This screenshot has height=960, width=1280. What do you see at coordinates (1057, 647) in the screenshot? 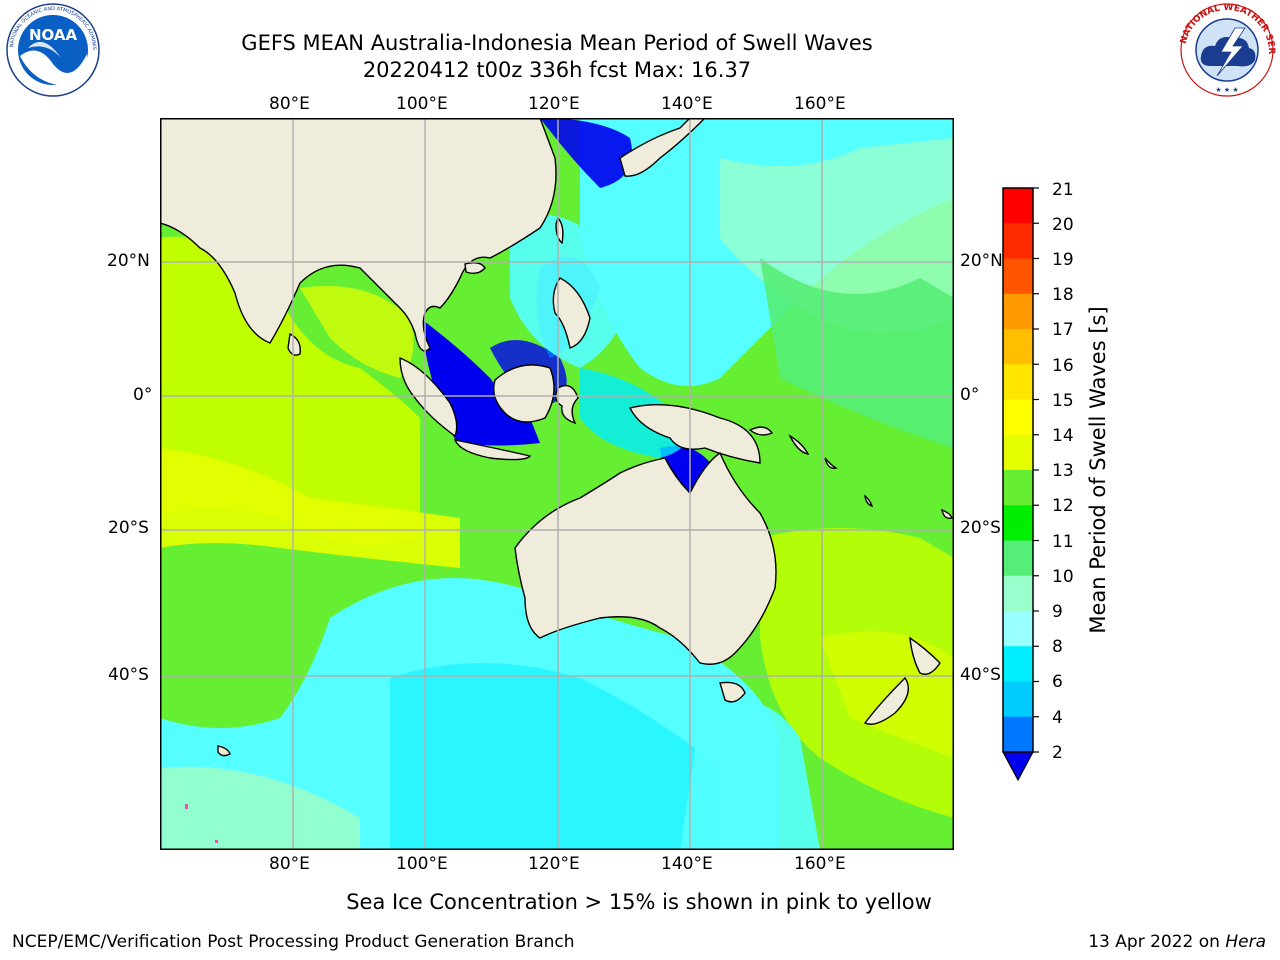
I see `colorbar-label-8: 8` at bounding box center [1057, 647].